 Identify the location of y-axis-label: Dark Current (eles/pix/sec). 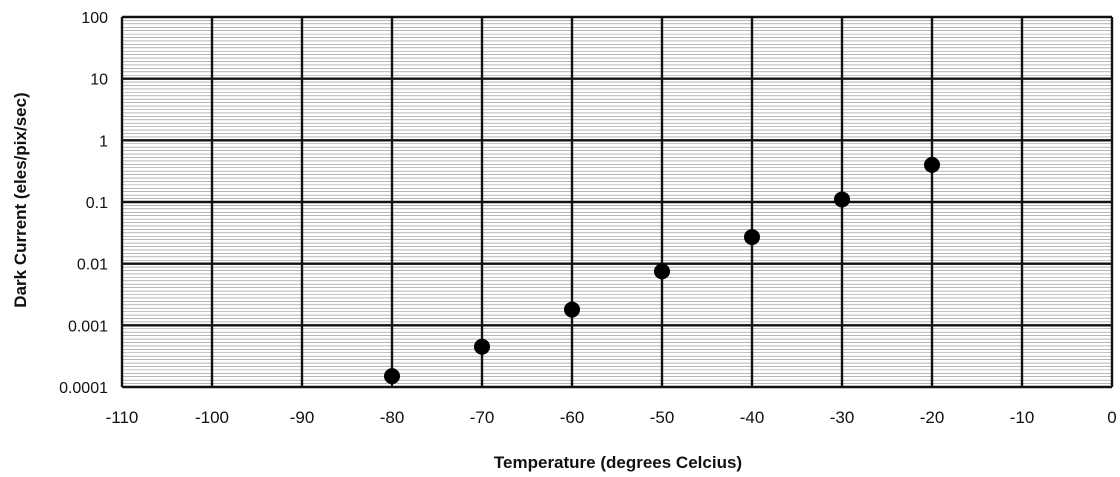
(20, 199).